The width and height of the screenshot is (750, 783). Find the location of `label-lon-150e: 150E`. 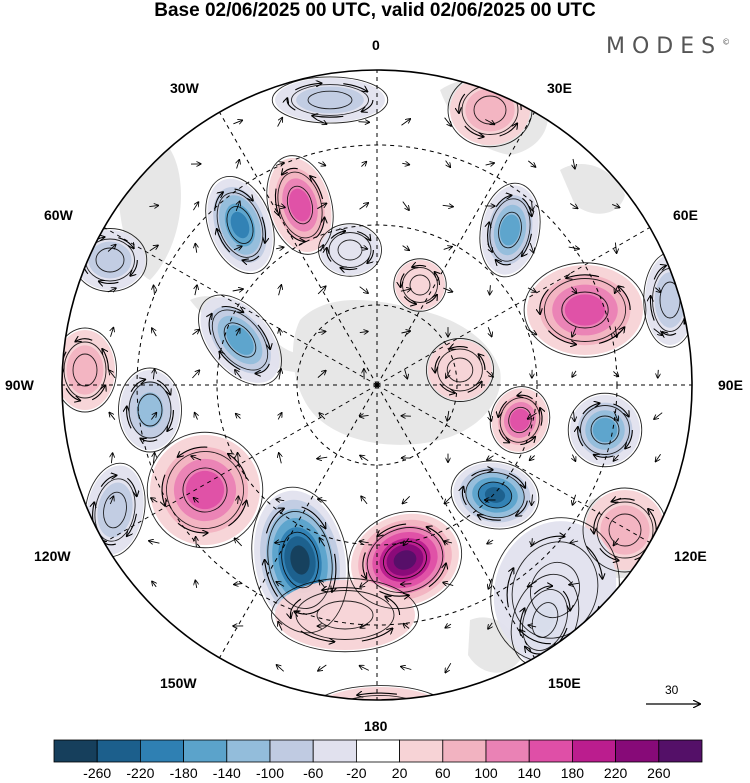

label-lon-150e: 150E is located at coordinates (564, 683).